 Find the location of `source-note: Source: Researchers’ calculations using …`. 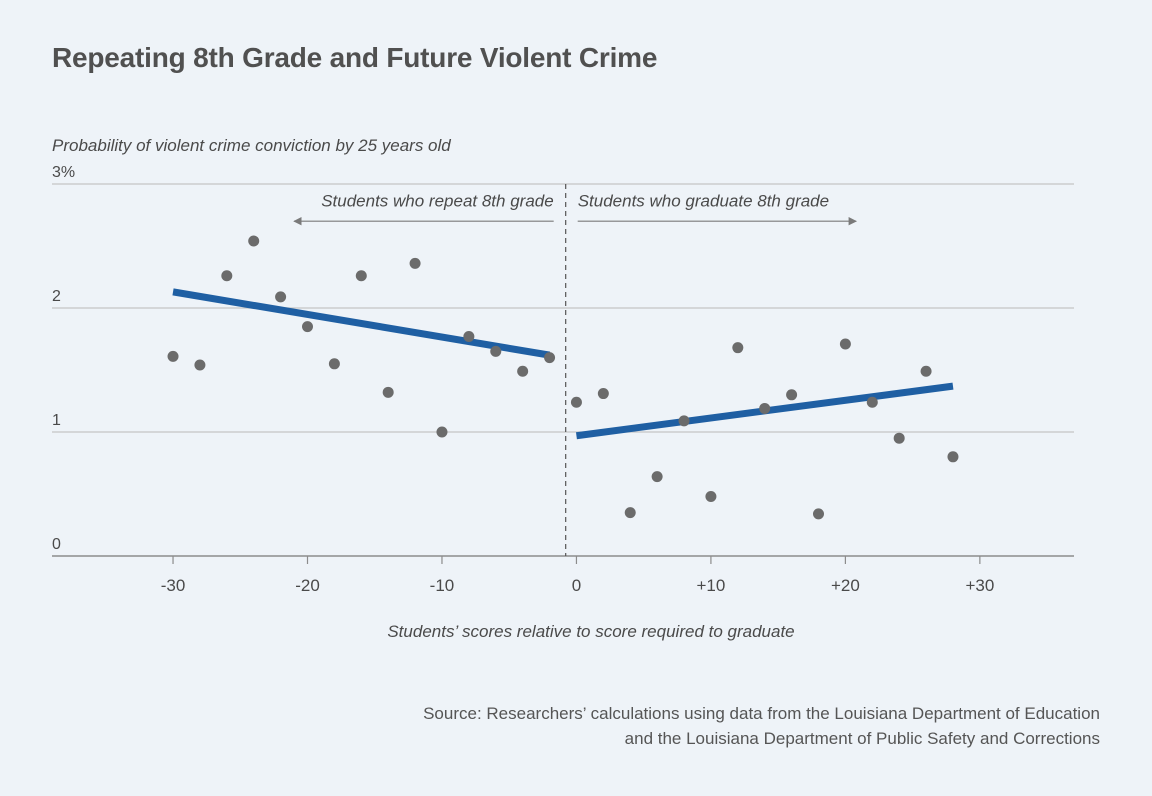

source-note: Source: Researchers’ calculations using … is located at coordinates (761, 726).